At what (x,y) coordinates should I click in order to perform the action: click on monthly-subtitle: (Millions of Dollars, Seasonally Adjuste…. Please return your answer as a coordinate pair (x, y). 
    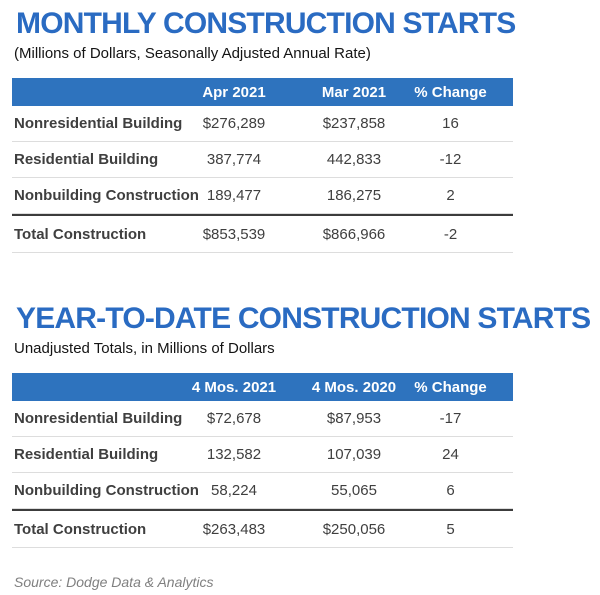
    Looking at the image, I should click on (192, 53).